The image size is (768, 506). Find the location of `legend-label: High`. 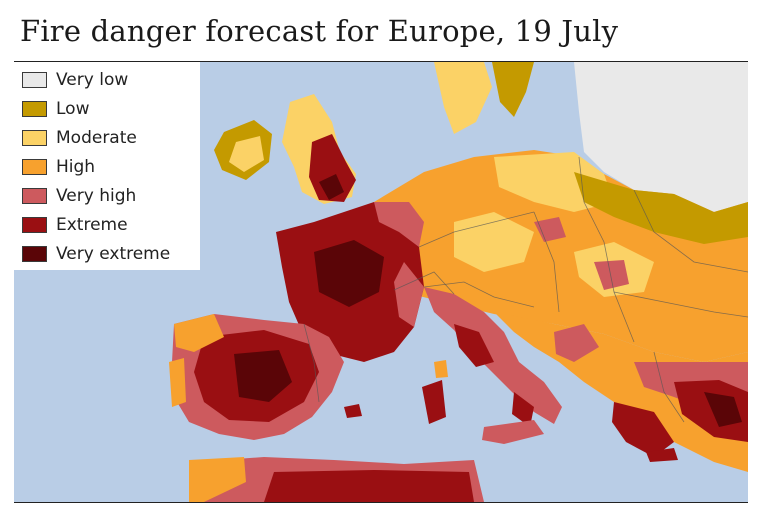

legend-label: High is located at coordinates (76, 167).